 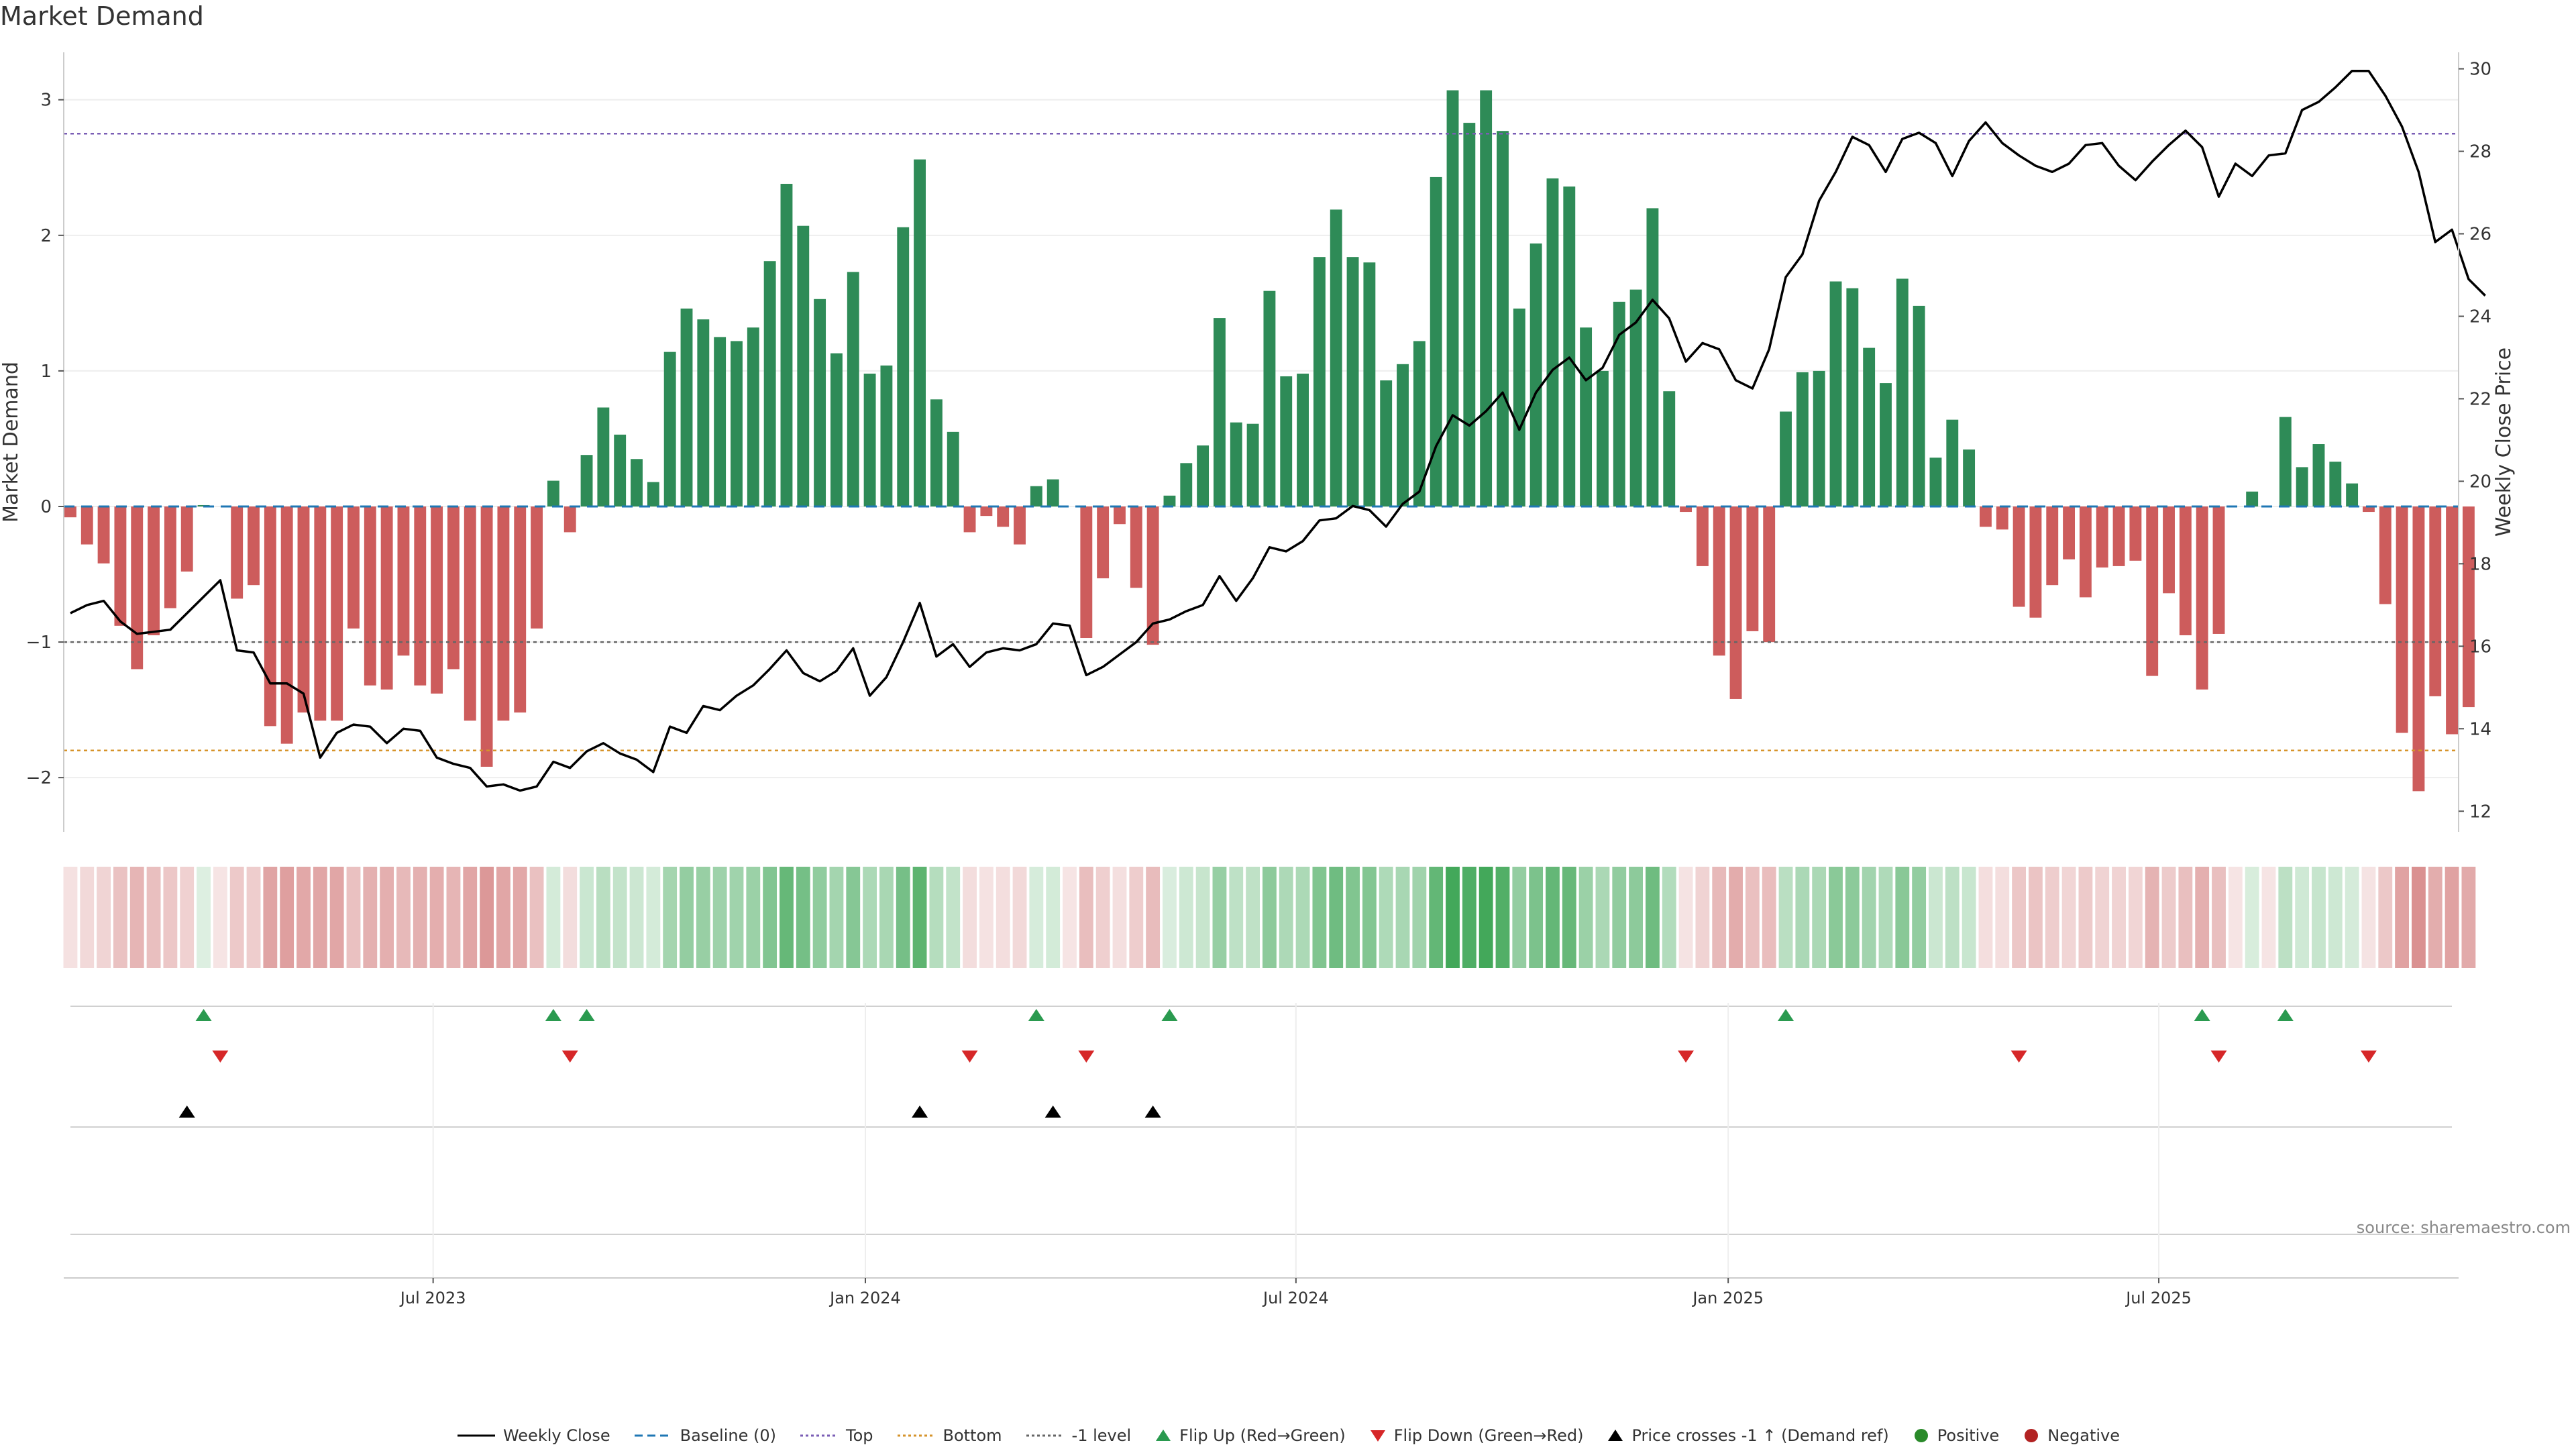 What do you see at coordinates (1052, 1112) in the screenshot?
I see `price-cross-marker` at bounding box center [1052, 1112].